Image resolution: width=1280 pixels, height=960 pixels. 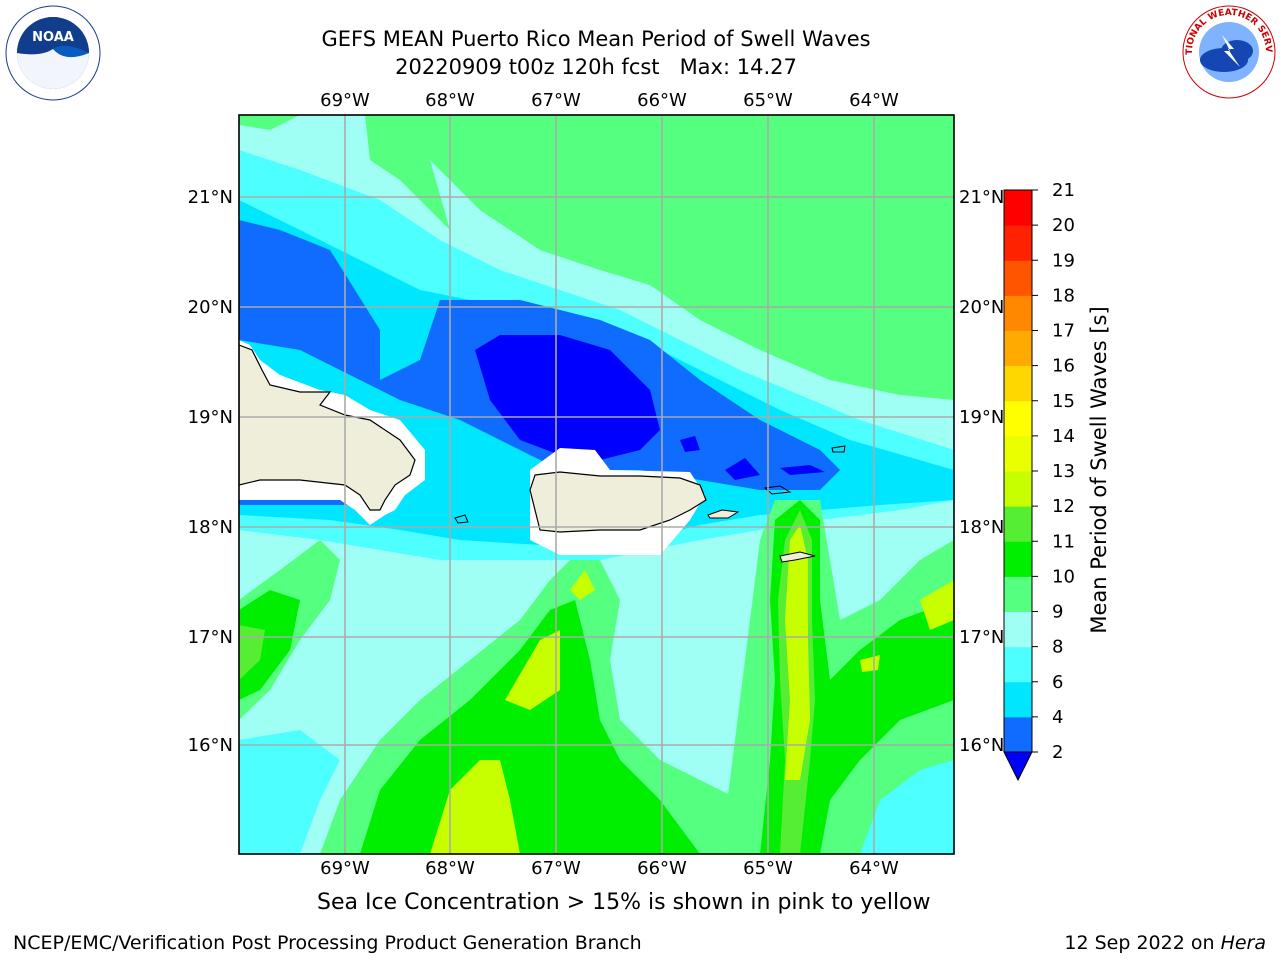 What do you see at coordinates (1063, 260) in the screenshot?
I see `colorbar-tick-label: 19` at bounding box center [1063, 260].